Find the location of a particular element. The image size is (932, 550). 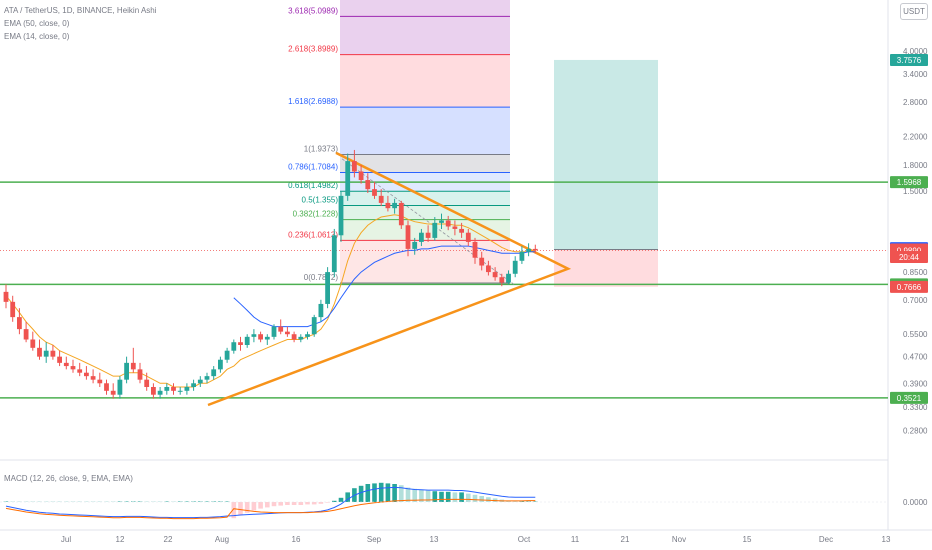

fib-band is located at coordinates (425, 81).